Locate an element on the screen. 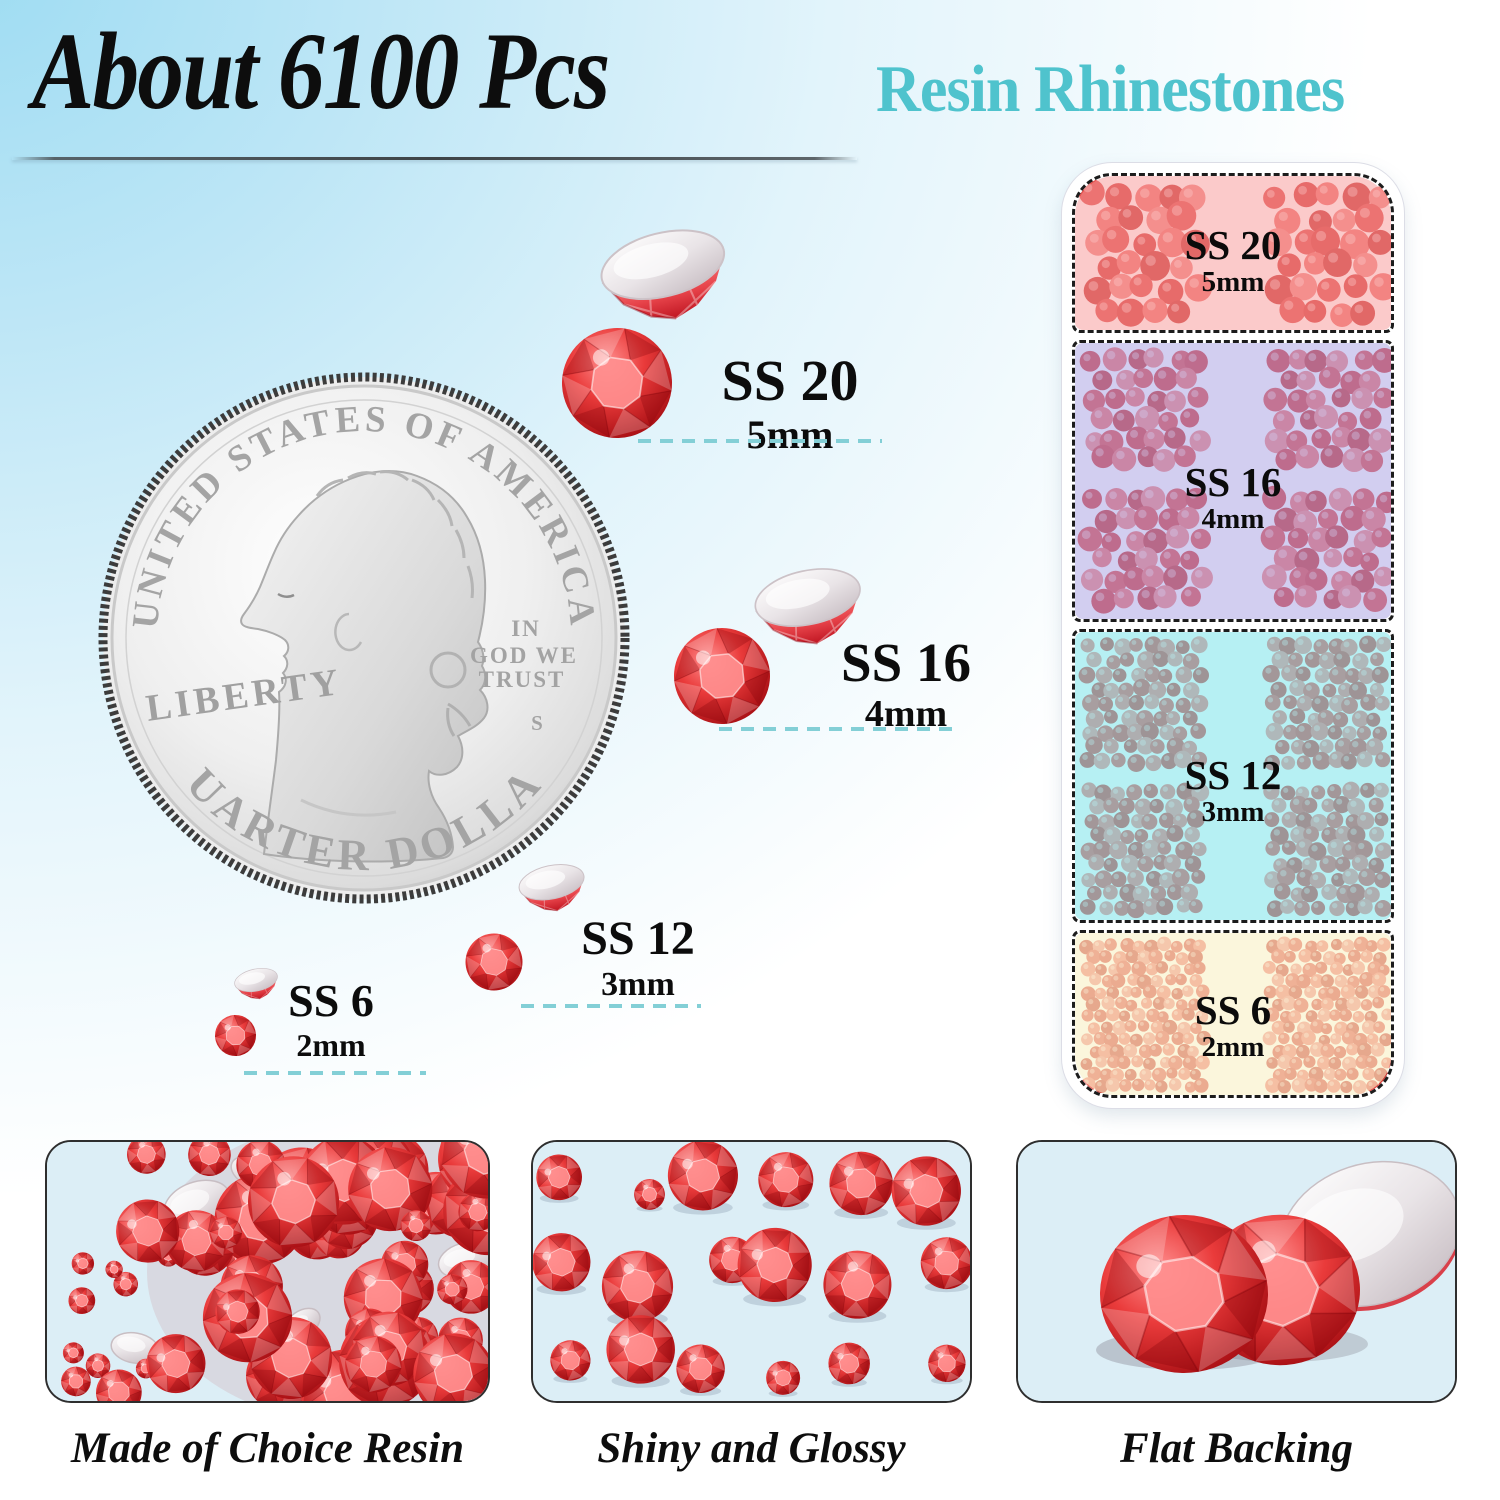  washington-profile is located at coordinates (364, 666).